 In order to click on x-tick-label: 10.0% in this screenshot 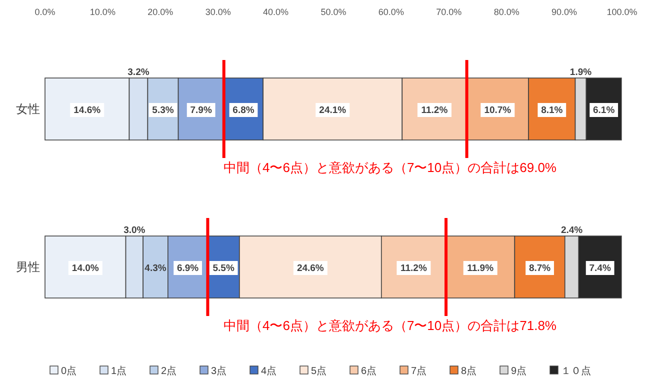, I will do `click(103, 12)`.